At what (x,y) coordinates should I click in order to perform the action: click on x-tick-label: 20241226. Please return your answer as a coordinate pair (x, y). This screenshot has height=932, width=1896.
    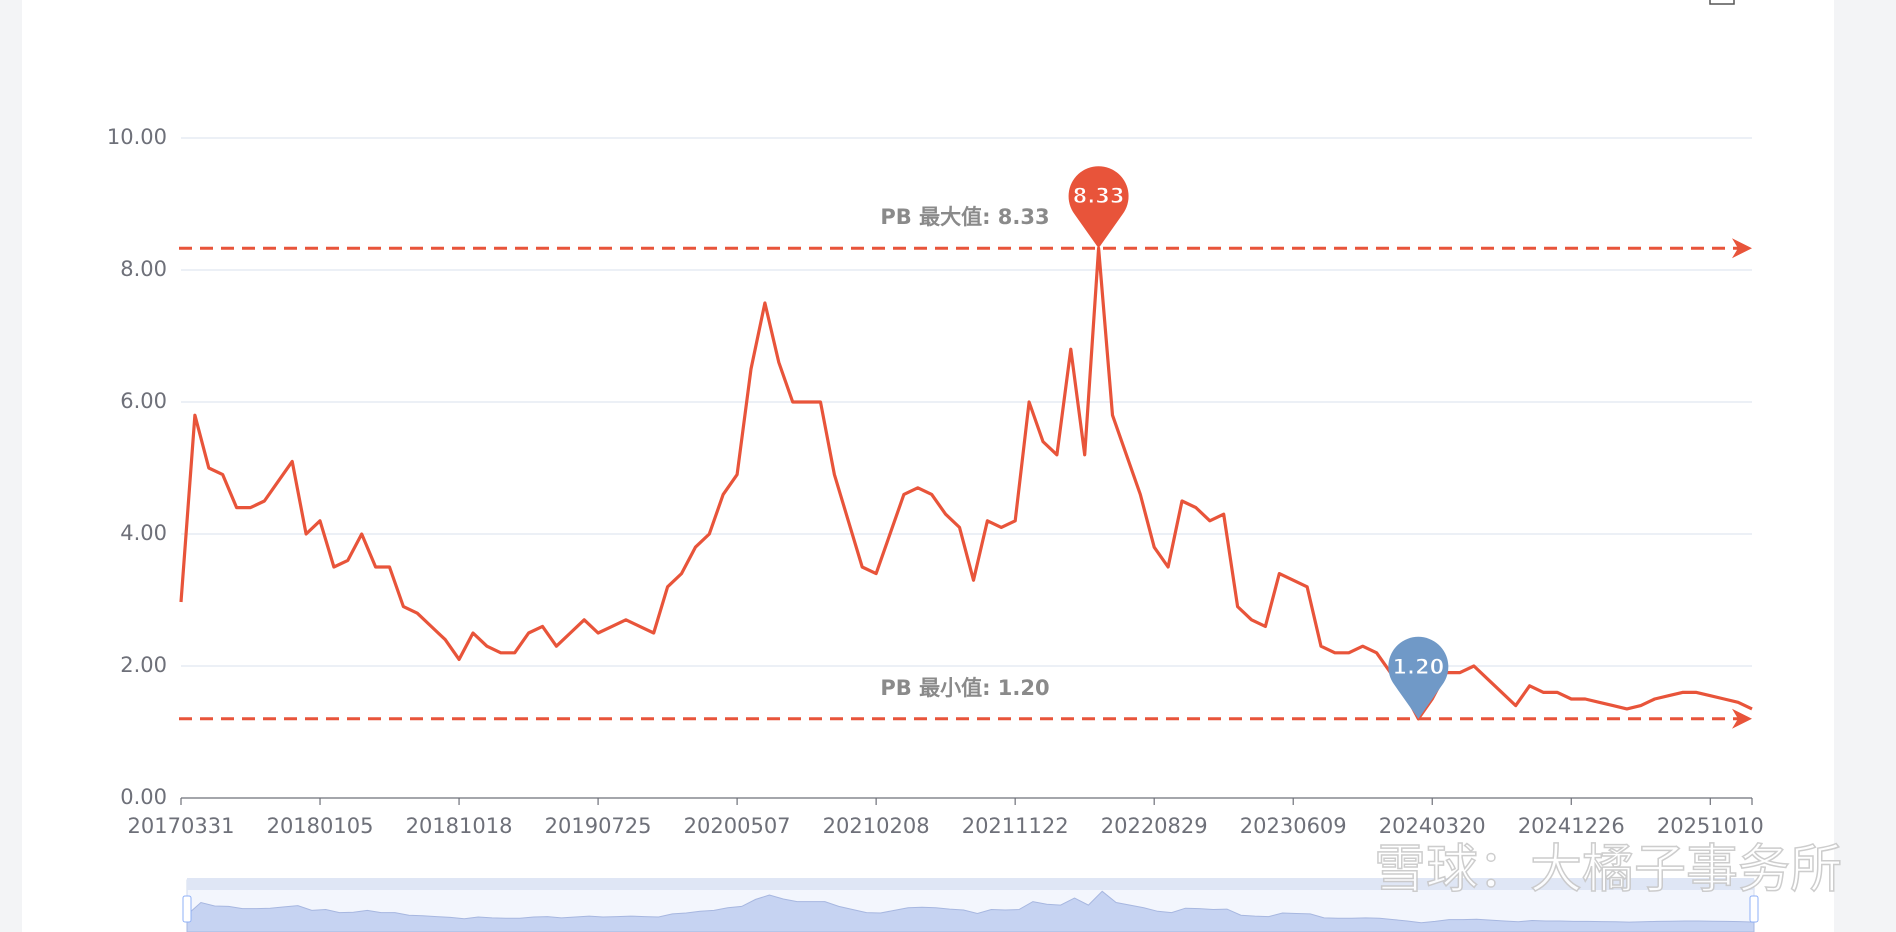
    Looking at the image, I should click on (1571, 826).